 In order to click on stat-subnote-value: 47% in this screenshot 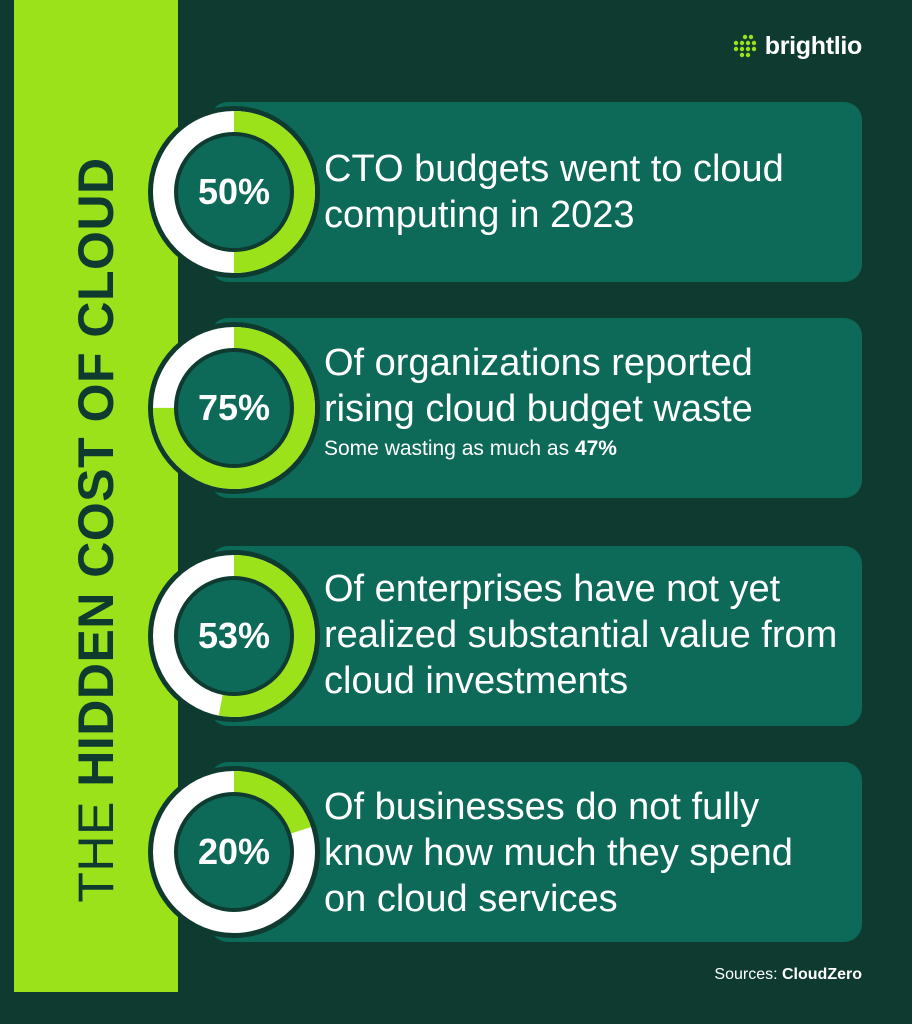, I will do `click(595, 448)`.